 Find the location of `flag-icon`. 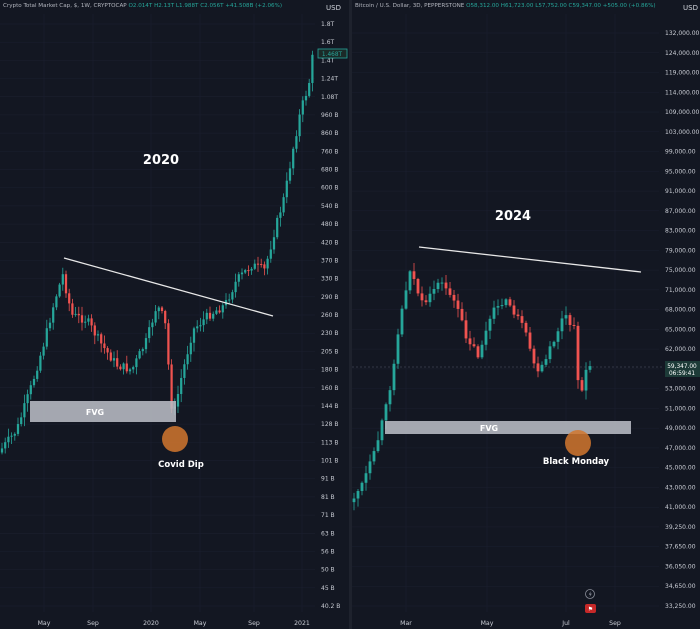

flag-icon is located at coordinates (590, 608).